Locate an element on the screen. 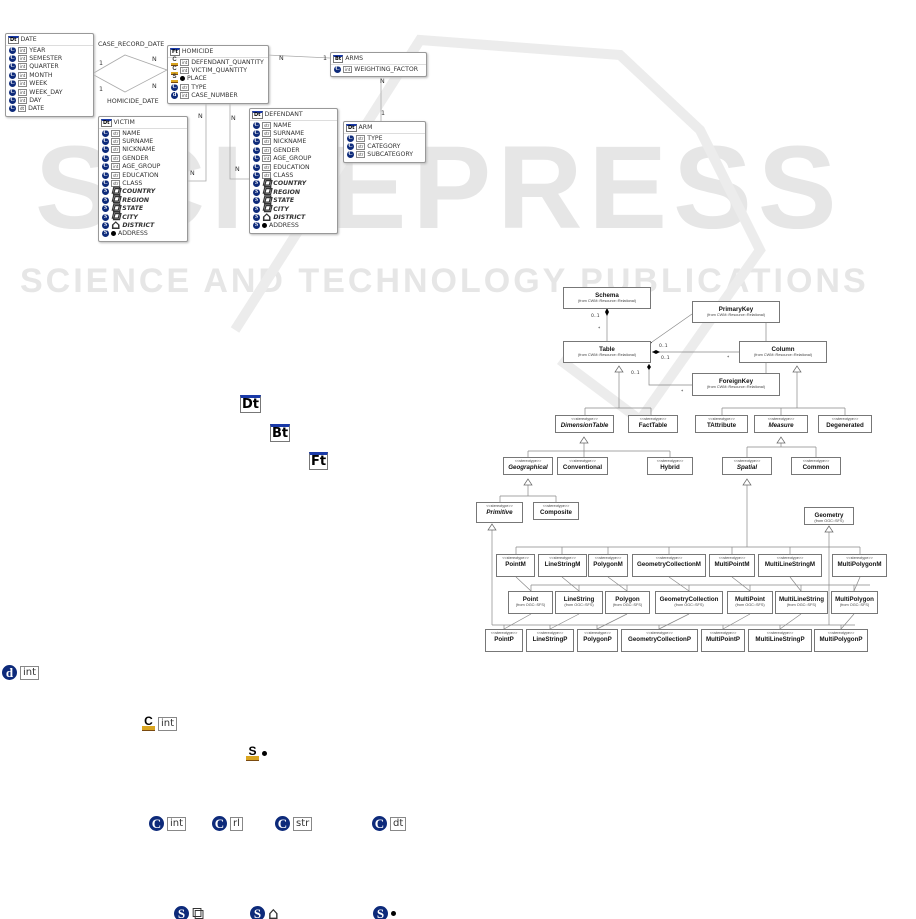 The width and height of the screenshot is (916, 919). table-header: Dt DEFENDANT is located at coordinates (293, 115).